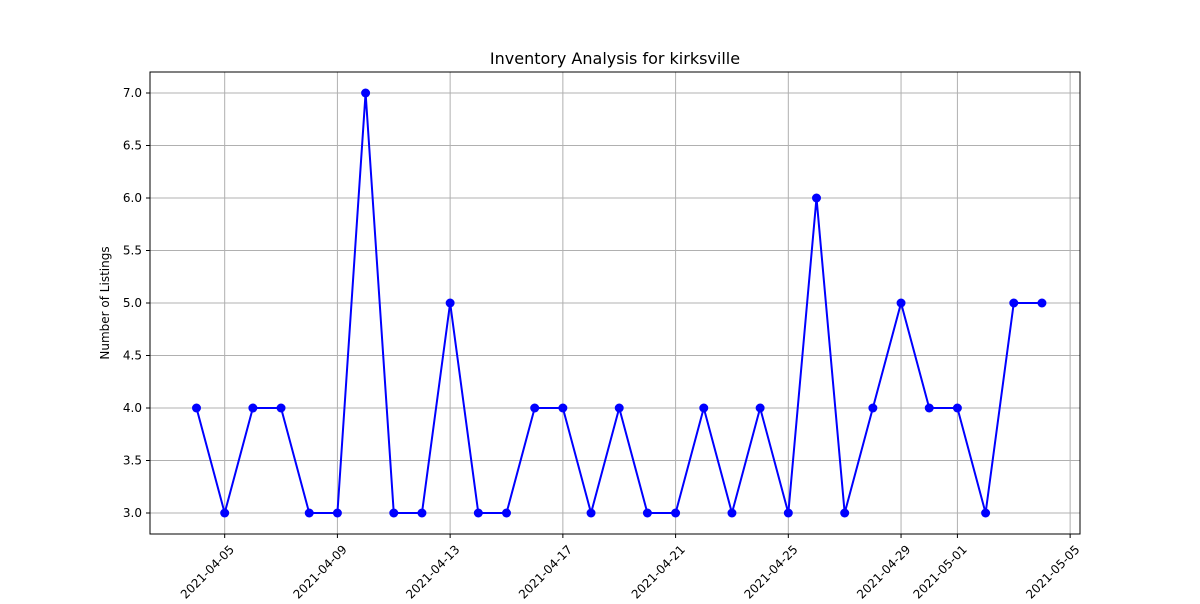 The width and height of the screenshot is (1200, 604). What do you see at coordinates (132, 146) in the screenshot?
I see `y-tick-label: 6.5` at bounding box center [132, 146].